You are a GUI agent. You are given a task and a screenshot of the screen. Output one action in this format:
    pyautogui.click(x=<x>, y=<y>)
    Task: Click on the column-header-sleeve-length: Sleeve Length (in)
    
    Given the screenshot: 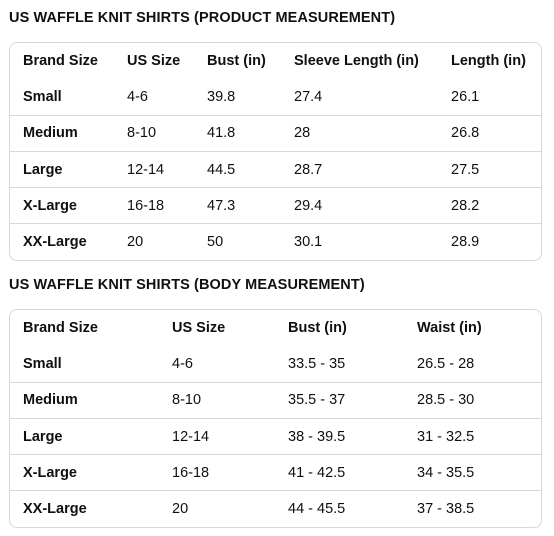 What is the action you would take?
    pyautogui.click(x=356, y=61)
    